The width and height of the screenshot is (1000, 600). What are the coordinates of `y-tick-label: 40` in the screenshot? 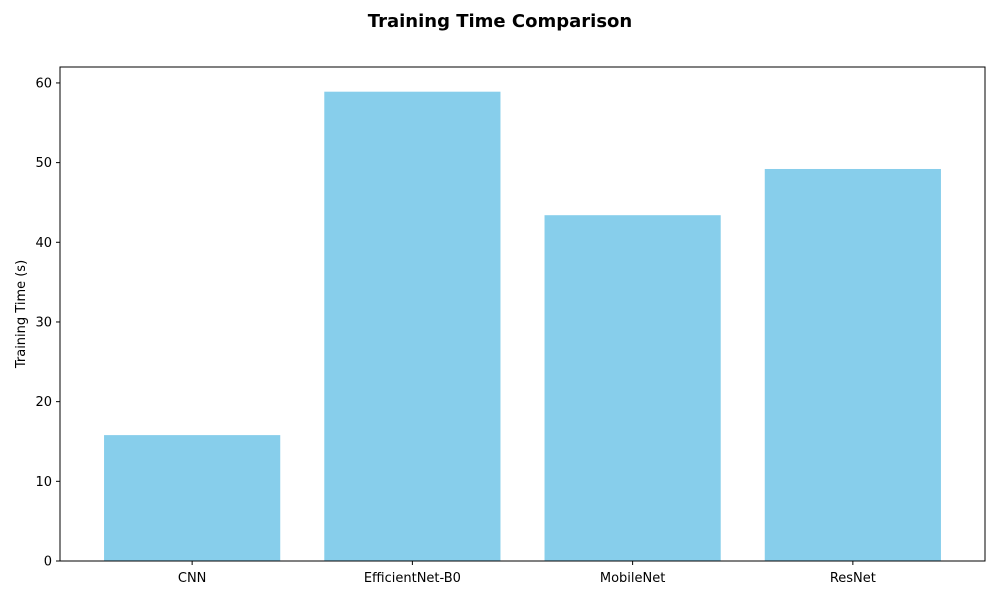 It's located at (43, 243).